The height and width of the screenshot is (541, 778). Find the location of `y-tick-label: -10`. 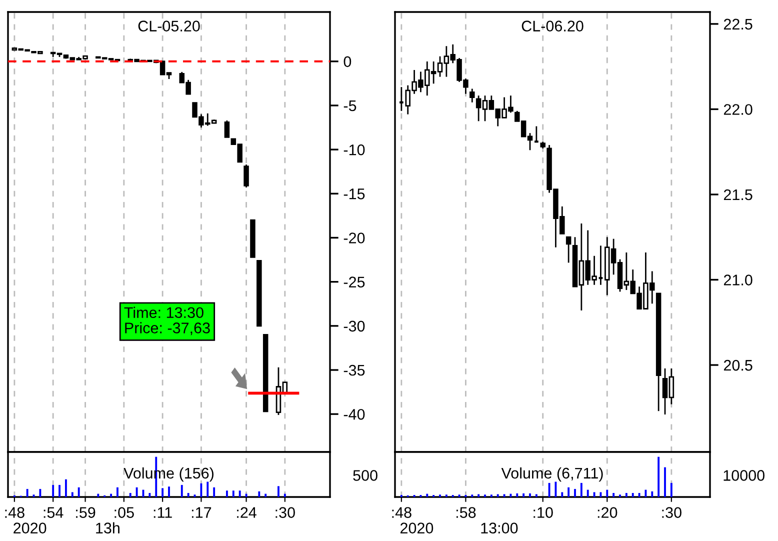

y-tick-label: -10 is located at coordinates (354, 150).